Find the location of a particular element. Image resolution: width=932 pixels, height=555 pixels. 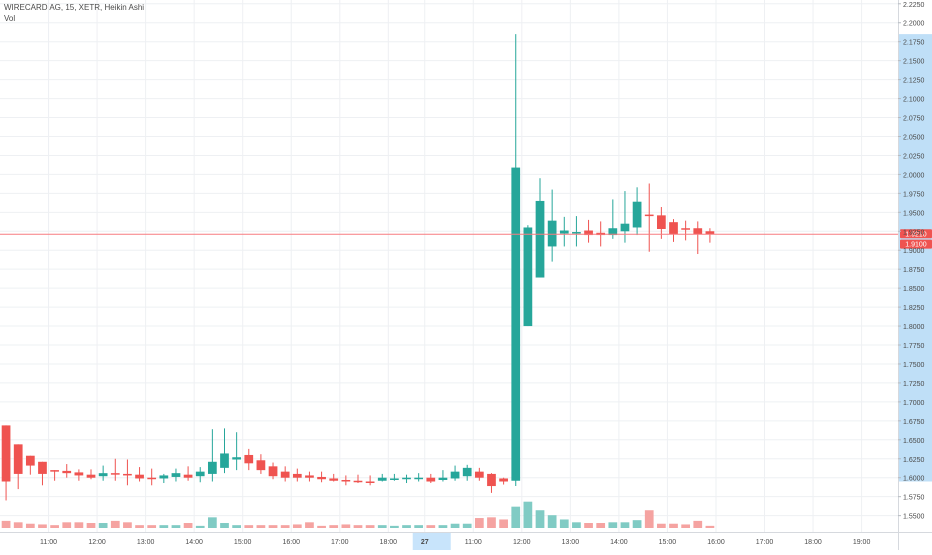

x-axis-tick-label: 13:00 is located at coordinates (571, 542).